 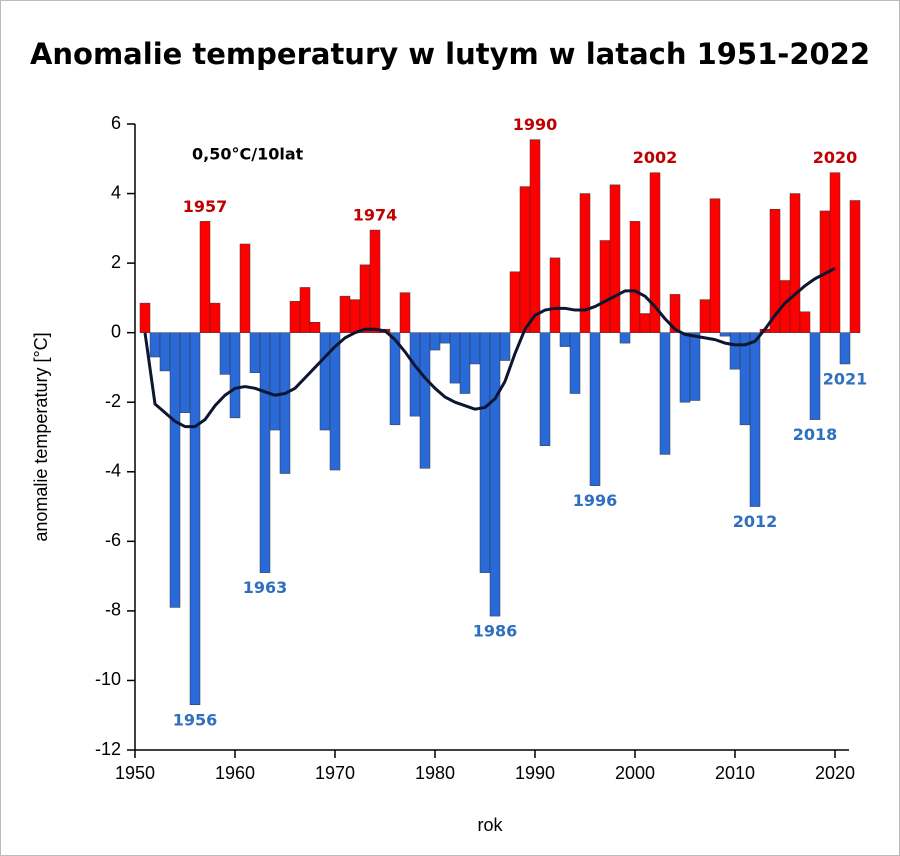 I want to click on x-tick-label: 1990, so click(x=535, y=773).